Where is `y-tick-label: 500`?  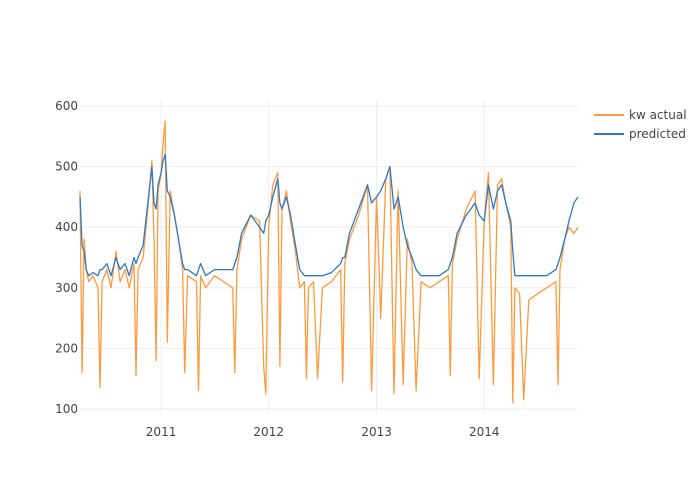 y-tick-label: 500 is located at coordinates (66, 167).